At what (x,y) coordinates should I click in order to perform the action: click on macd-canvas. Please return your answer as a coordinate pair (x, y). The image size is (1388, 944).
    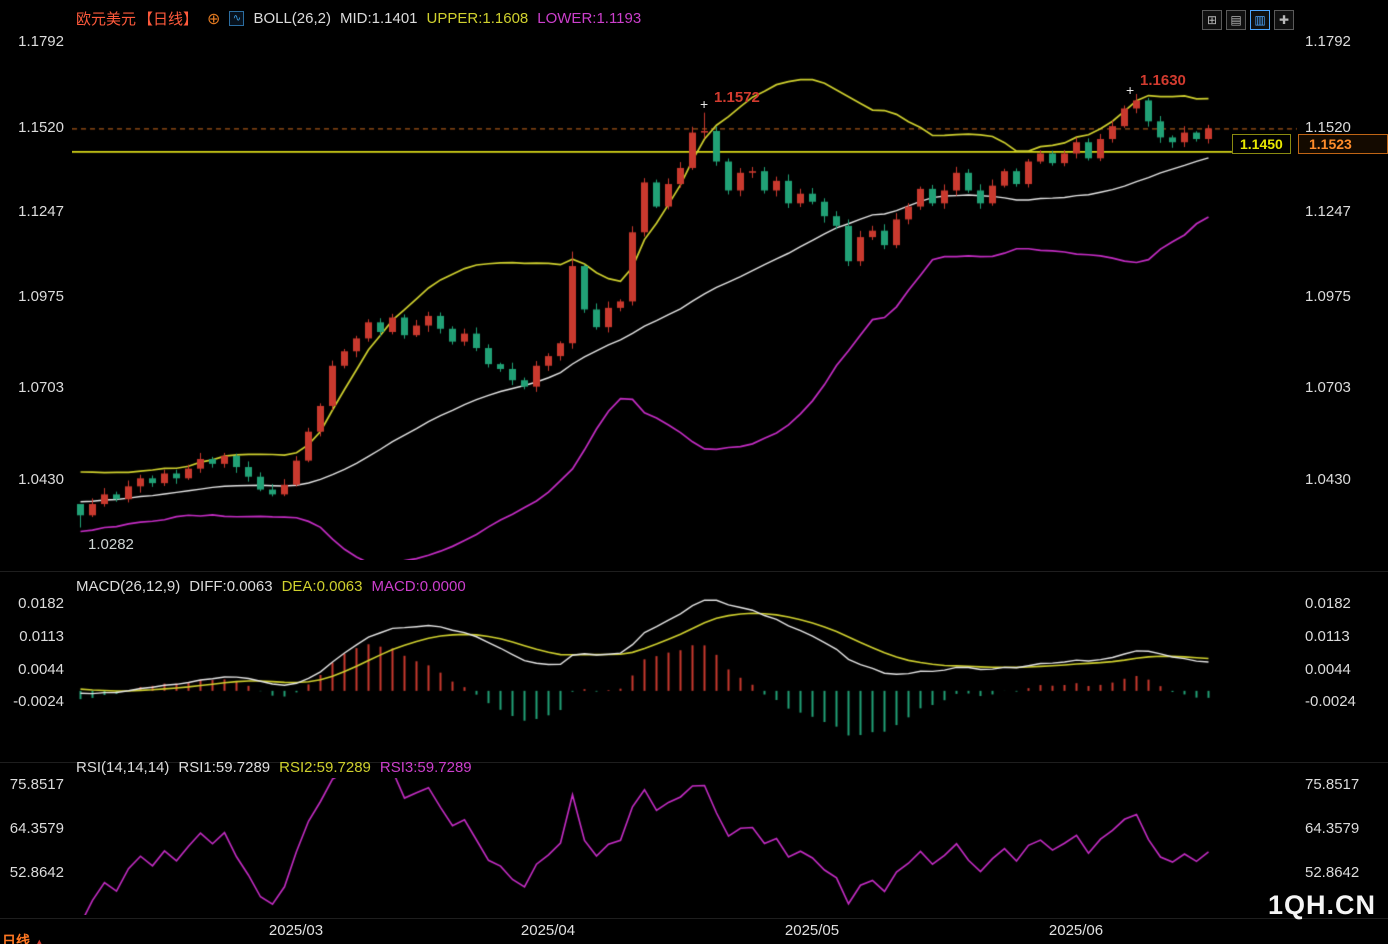
    Looking at the image, I should click on (647, 678).